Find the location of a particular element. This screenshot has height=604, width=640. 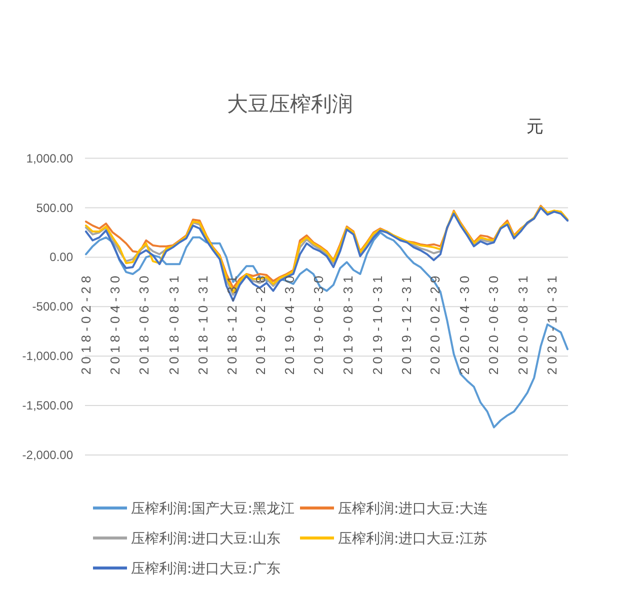

legend-label: 压榨利润:进口大豆:江苏 is located at coordinates (413, 539).